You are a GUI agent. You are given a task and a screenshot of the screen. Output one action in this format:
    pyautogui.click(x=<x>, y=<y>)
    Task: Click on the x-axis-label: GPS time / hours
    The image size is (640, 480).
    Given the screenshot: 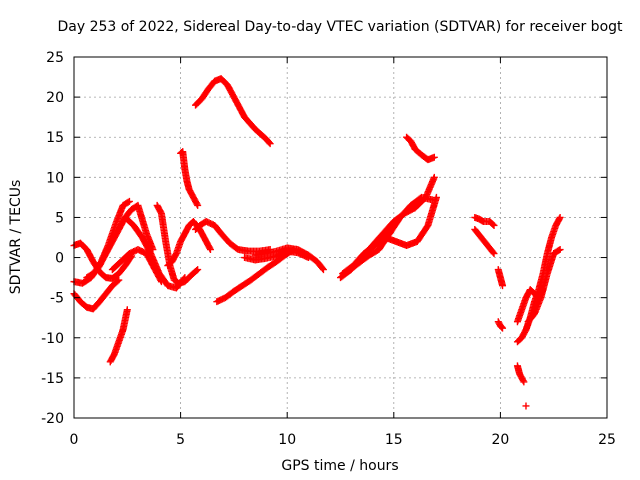 What is the action you would take?
    pyautogui.click(x=339, y=466)
    